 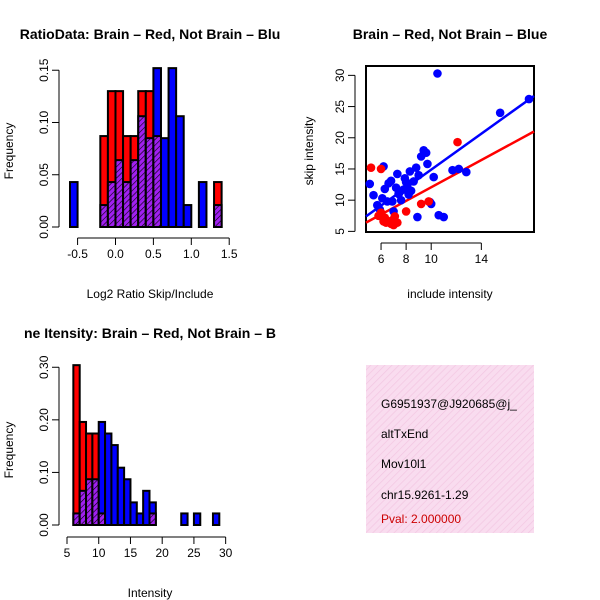 What do you see at coordinates (44, 420) in the screenshot?
I see `p3-y-tick-label: 0.20` at bounding box center [44, 420].